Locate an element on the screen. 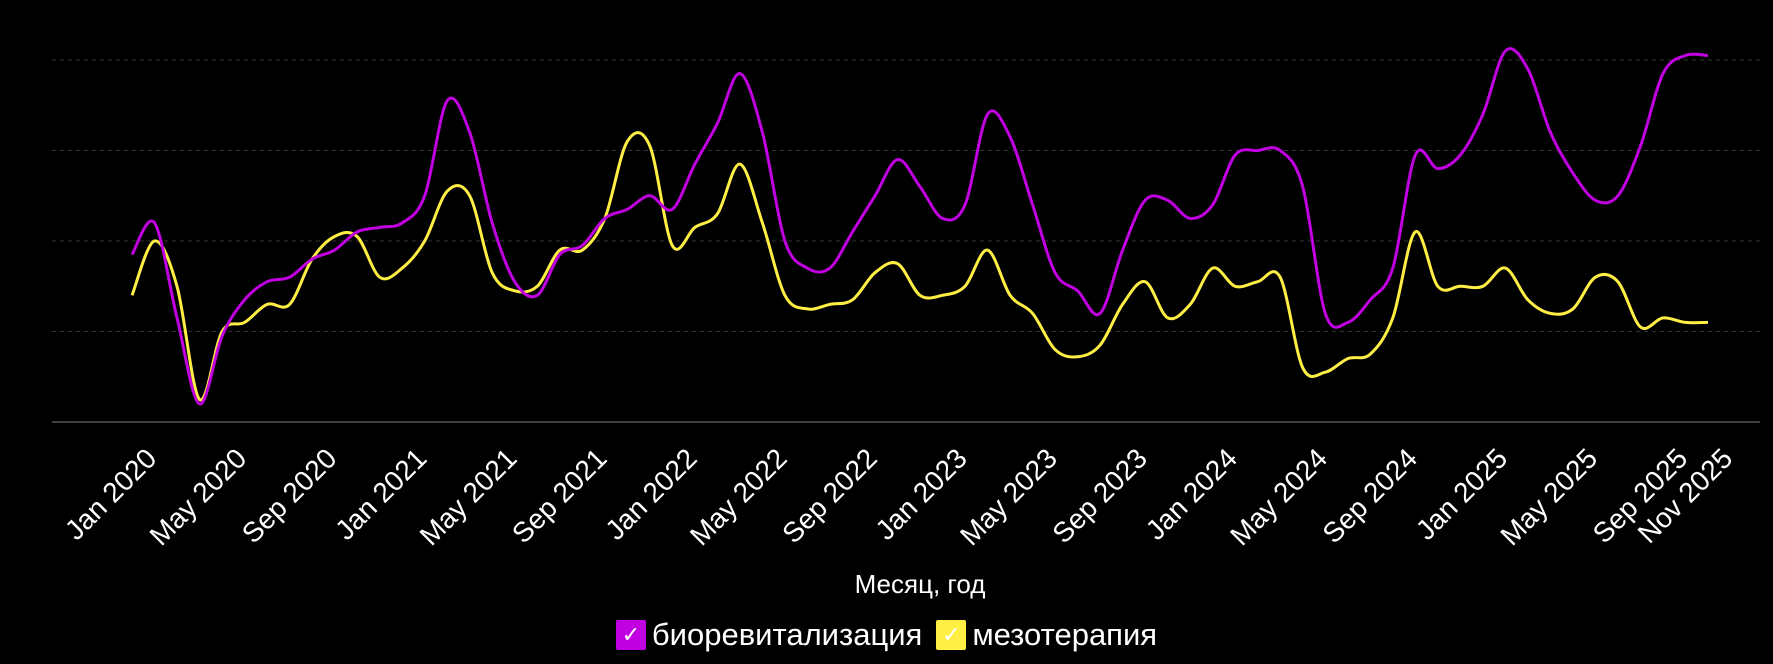  x-tick-label: Sep 2022 is located at coordinates (829, 495).